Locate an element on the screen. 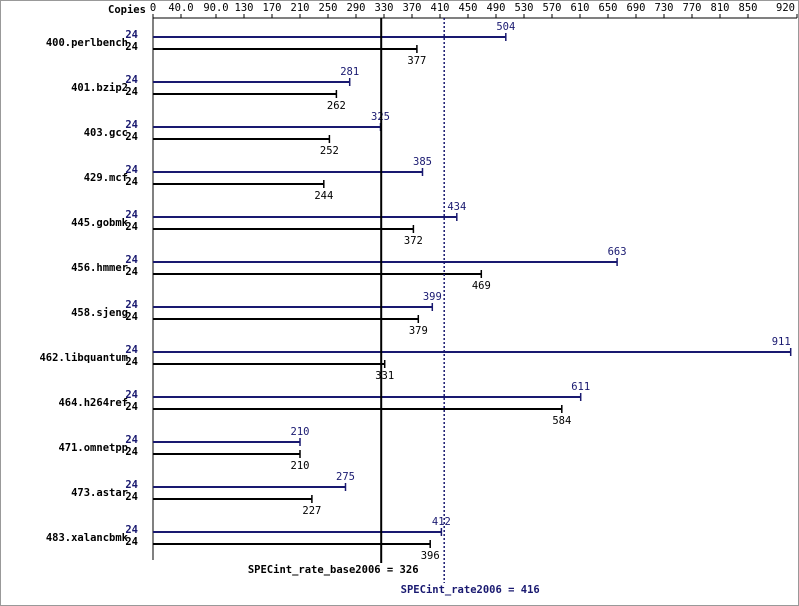 This screenshot has width=799, height=606. value-label: 911 is located at coordinates (781, 342).